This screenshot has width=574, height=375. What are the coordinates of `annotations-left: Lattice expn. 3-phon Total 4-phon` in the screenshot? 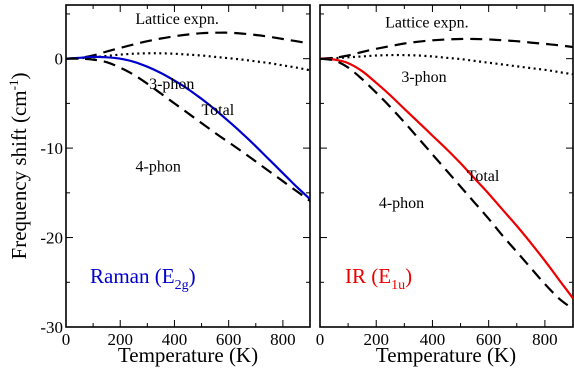 It's located at (184, 93).